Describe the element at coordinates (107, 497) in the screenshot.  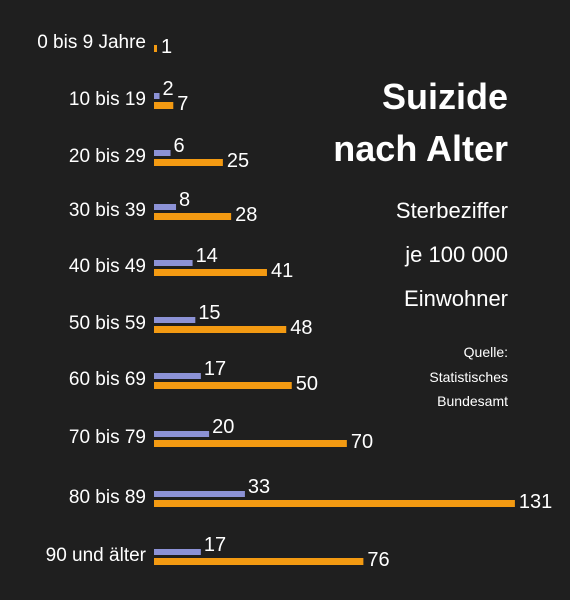
I see `category-label: 80 bis 89` at that location.